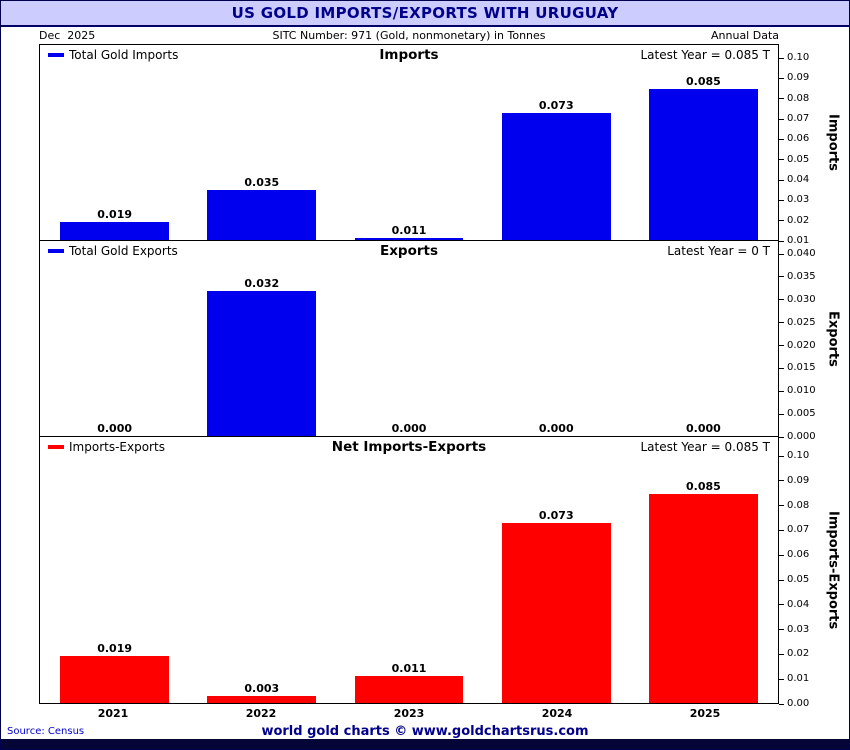 This screenshot has width=850, height=750. I want to click on bottom-bar, so click(425, 744).